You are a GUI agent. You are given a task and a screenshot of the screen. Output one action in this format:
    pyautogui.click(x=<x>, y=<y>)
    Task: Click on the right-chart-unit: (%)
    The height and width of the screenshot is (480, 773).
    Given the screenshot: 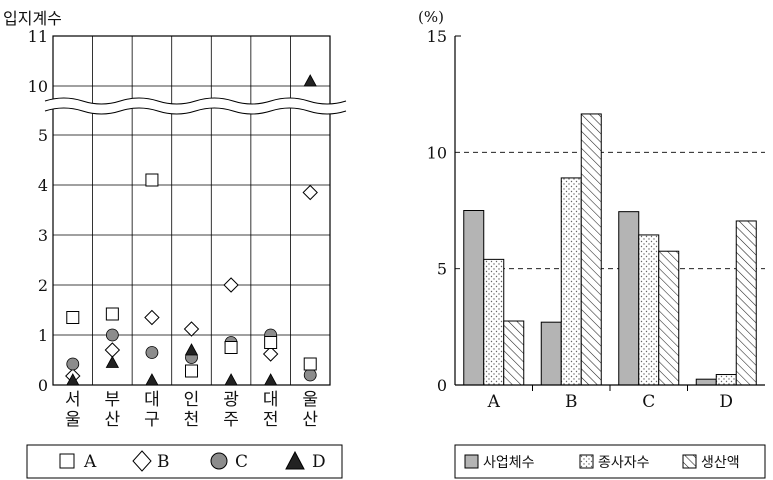 What is the action you would take?
    pyautogui.click(x=431, y=17)
    